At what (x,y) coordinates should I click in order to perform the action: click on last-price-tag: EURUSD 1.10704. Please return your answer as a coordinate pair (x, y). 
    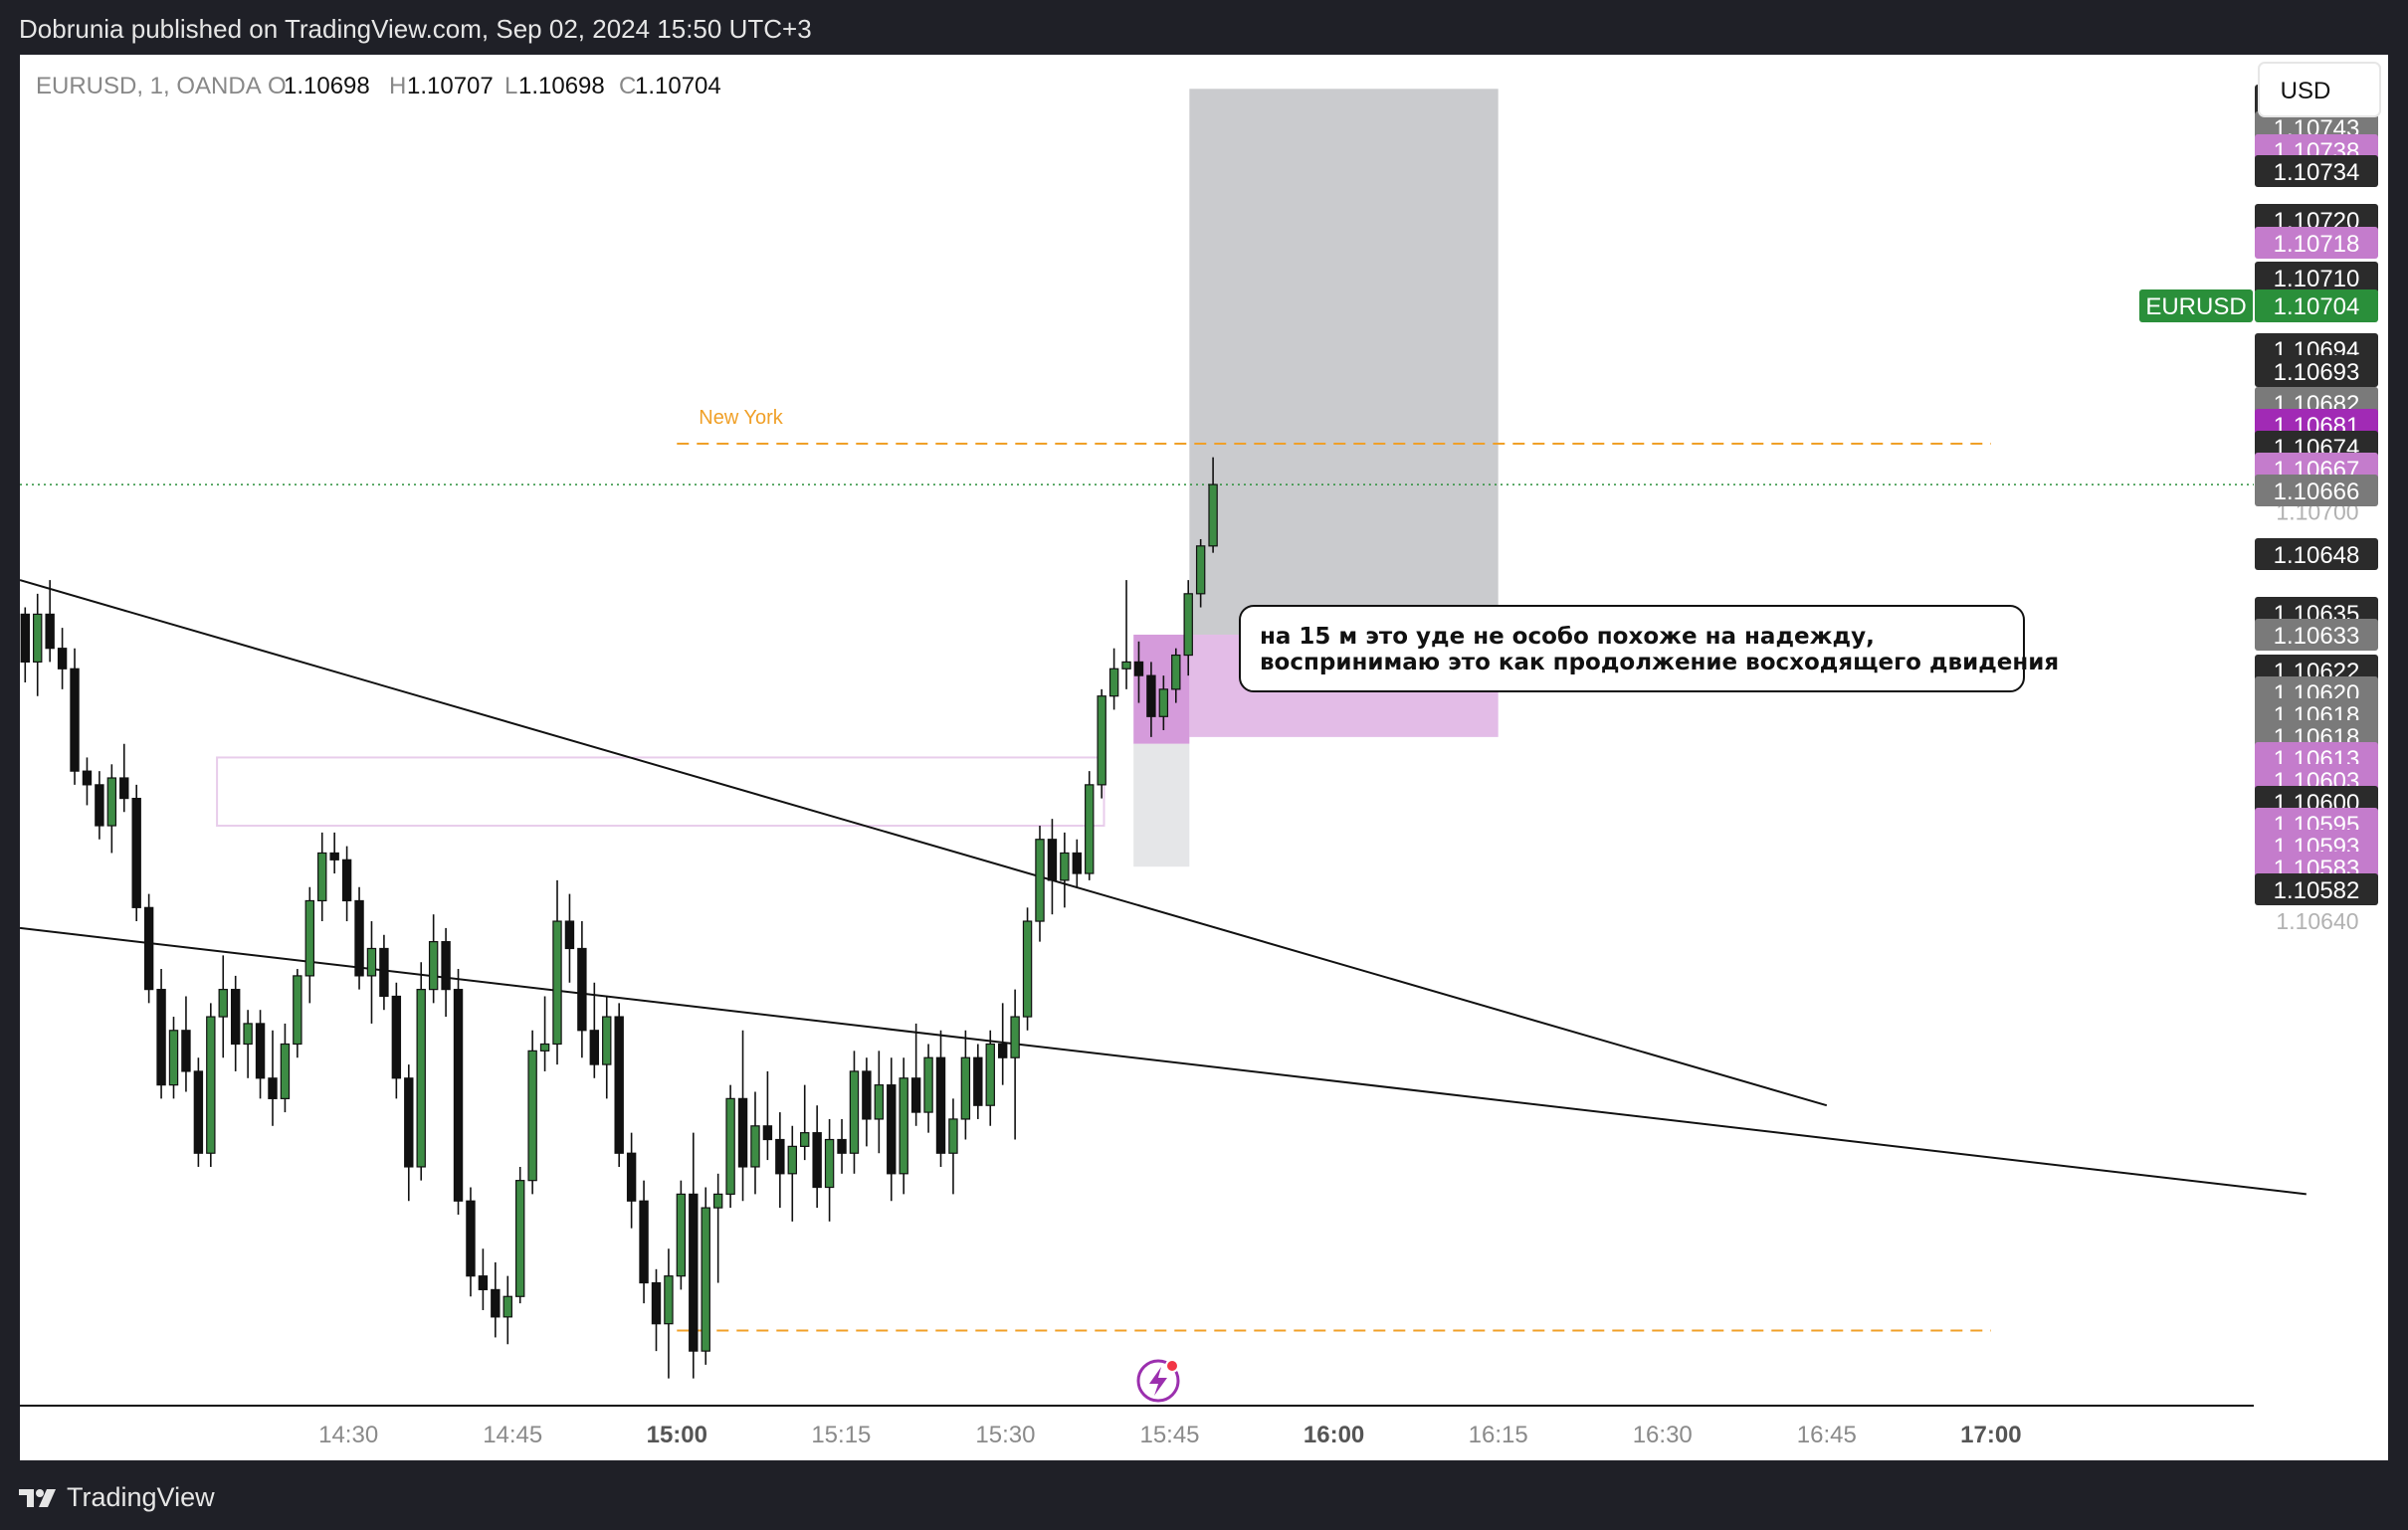
    Looking at the image, I should click on (2258, 305).